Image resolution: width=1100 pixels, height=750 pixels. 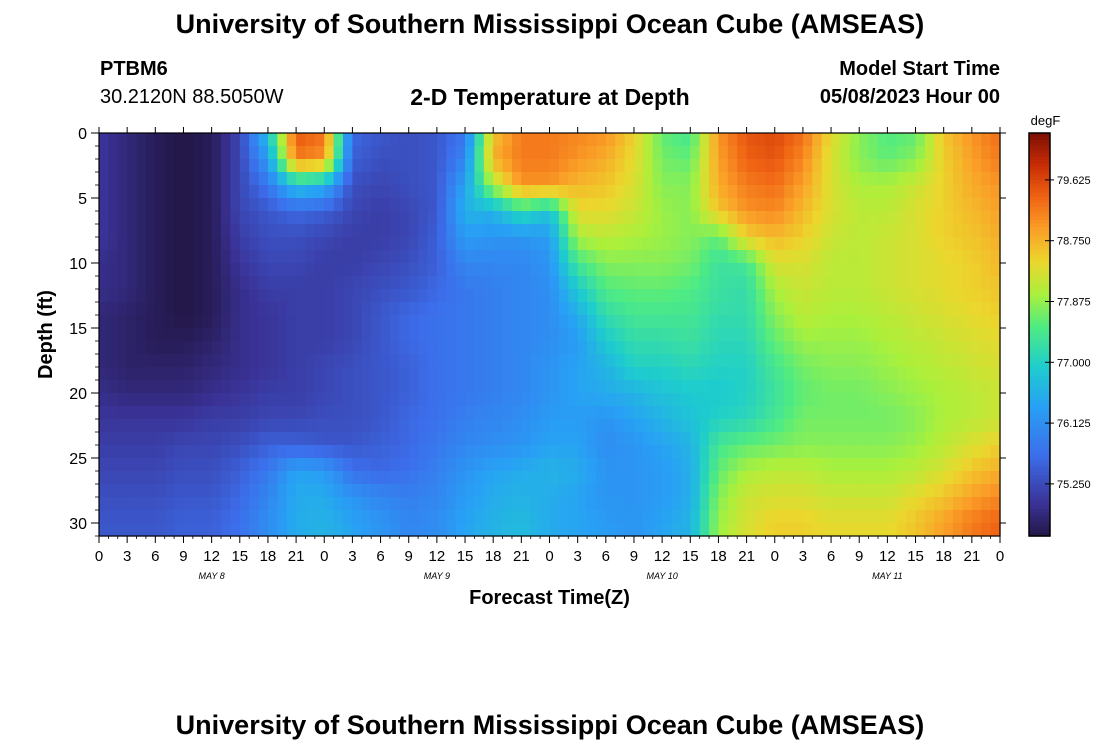 What do you see at coordinates (82, 134) in the screenshot?
I see `y-tick-label: 0` at bounding box center [82, 134].